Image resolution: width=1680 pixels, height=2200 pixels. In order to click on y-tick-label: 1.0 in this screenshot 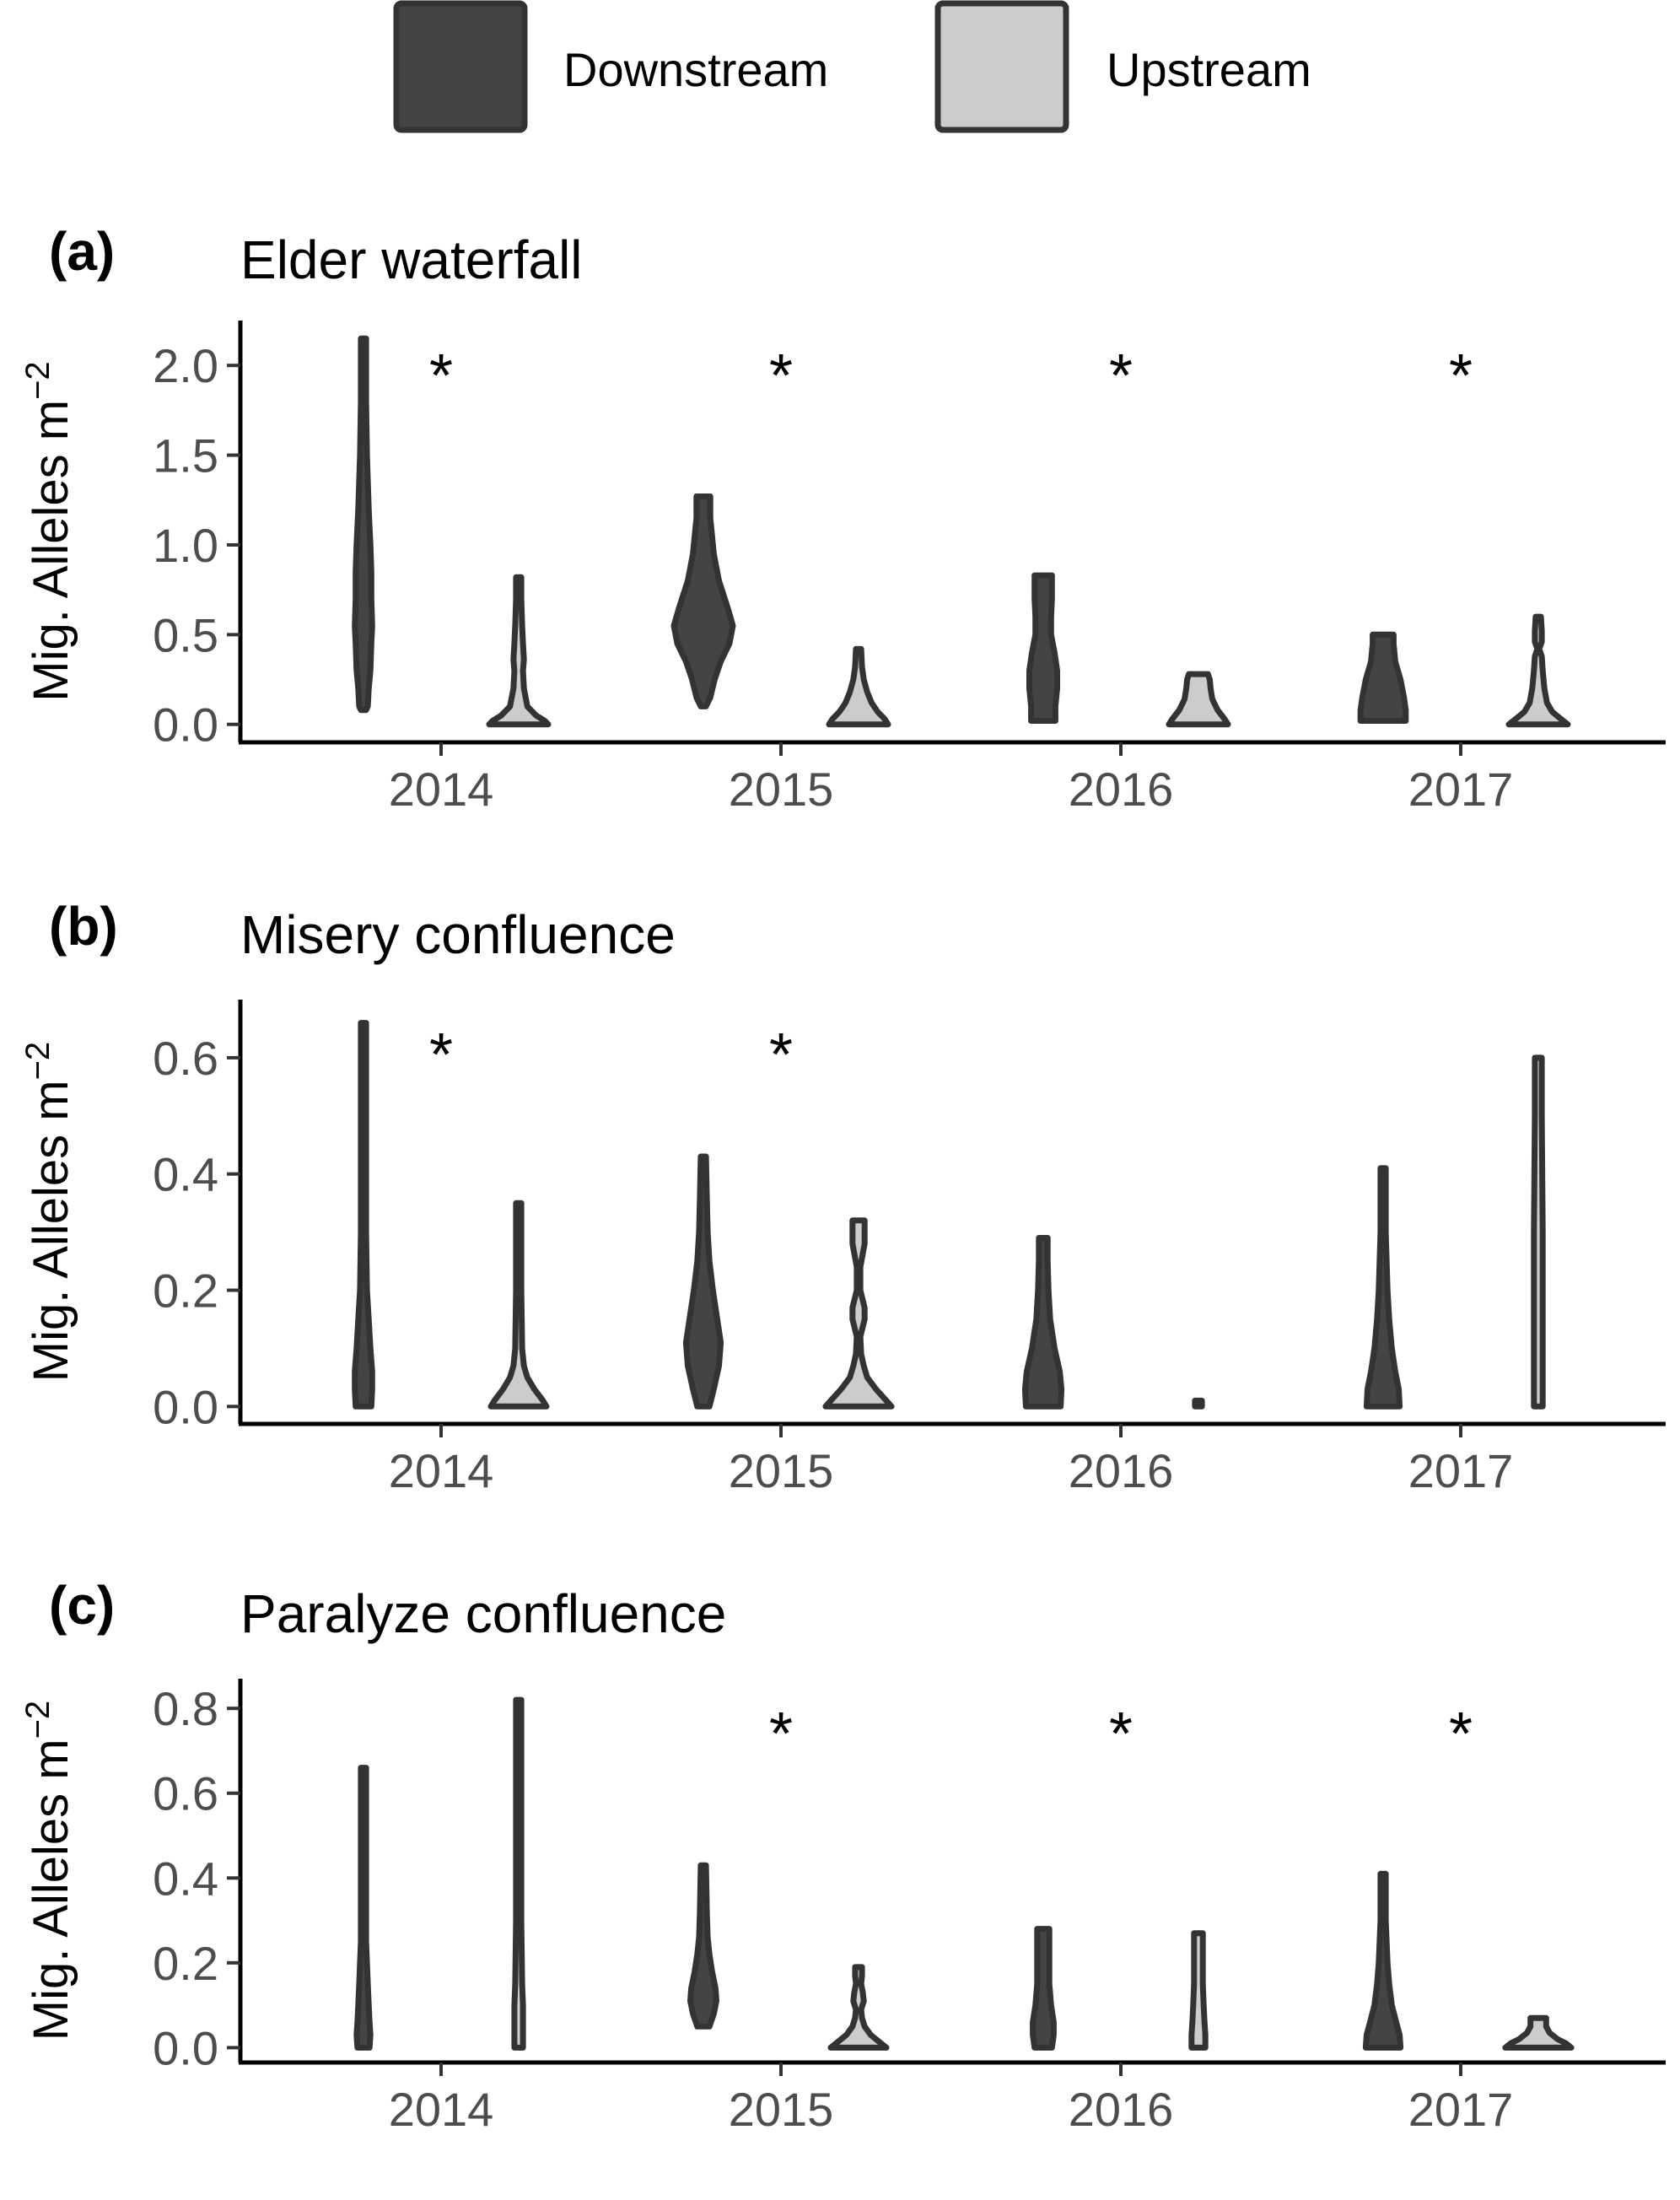, I will do `click(185, 546)`.